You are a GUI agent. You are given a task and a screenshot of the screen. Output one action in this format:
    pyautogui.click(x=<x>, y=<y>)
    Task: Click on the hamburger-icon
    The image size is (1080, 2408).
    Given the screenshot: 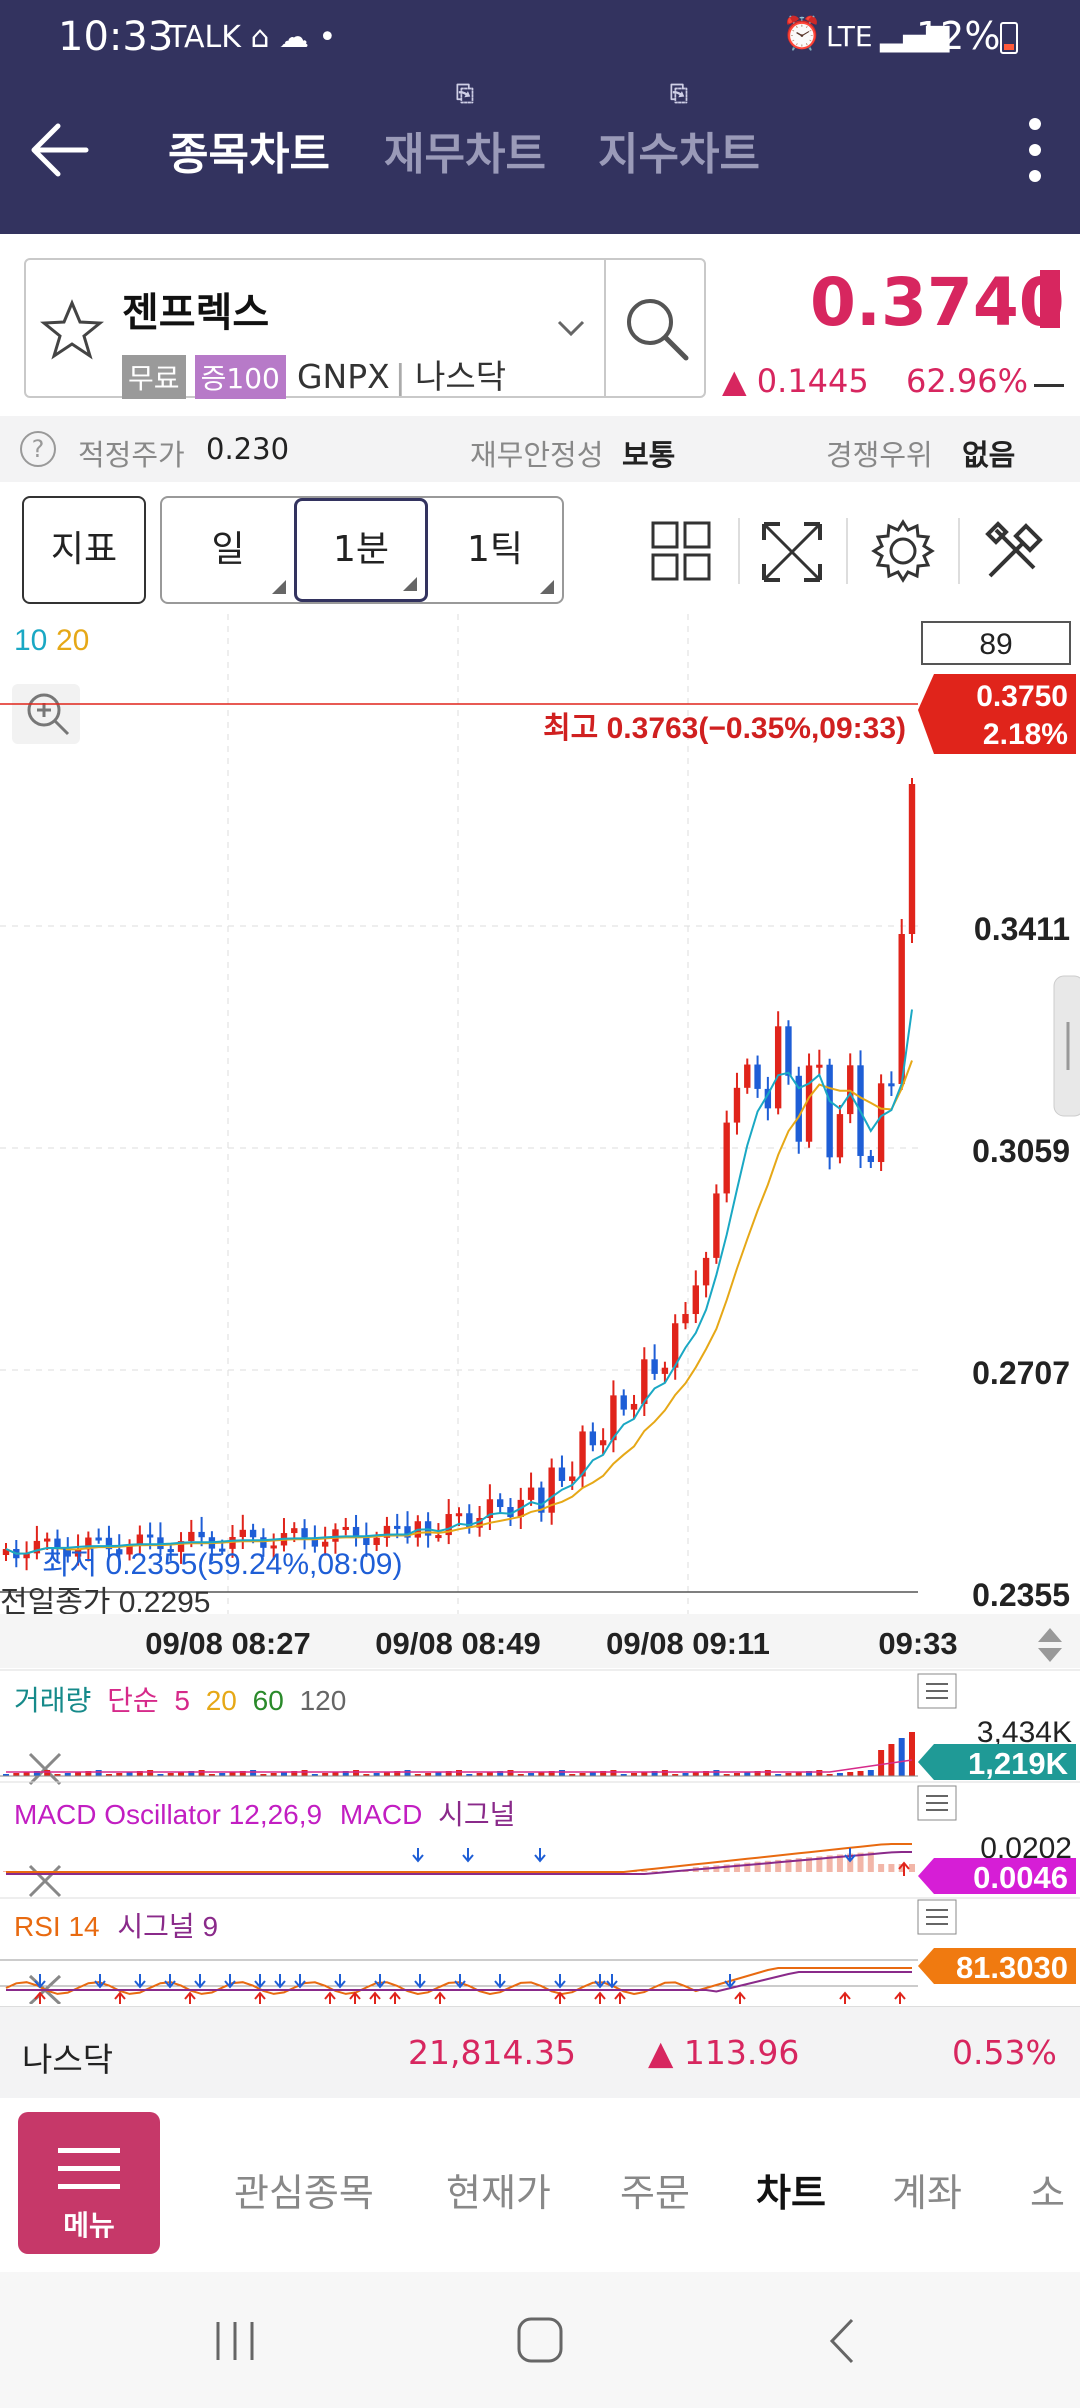 What is the action you would take?
    pyautogui.click(x=89, y=2150)
    